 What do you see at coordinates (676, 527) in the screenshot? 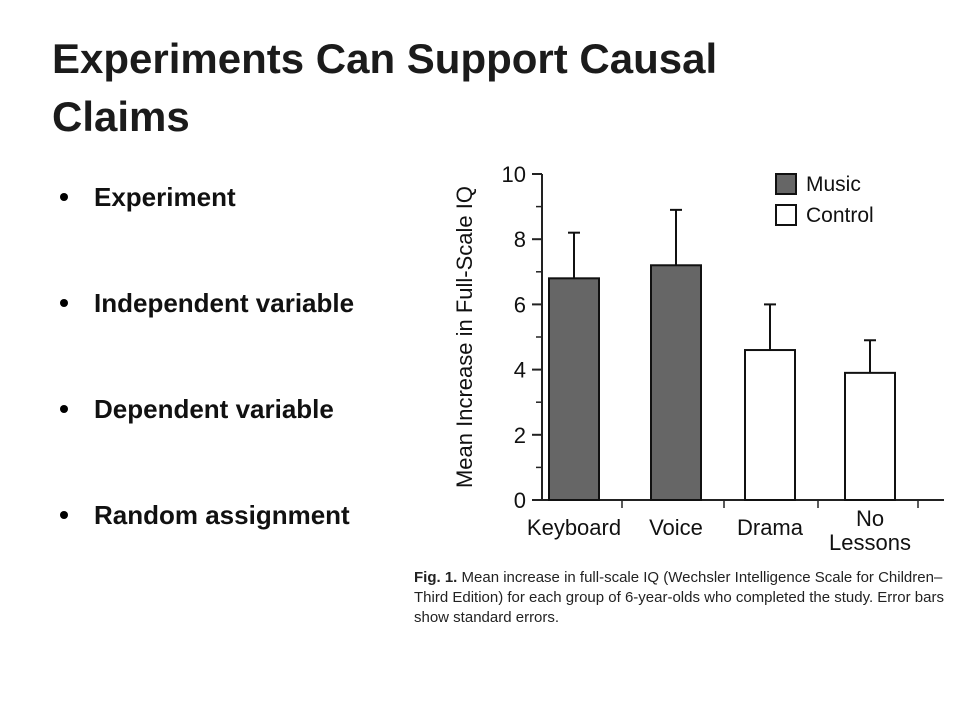
I see `x-tick-label: Voice` at bounding box center [676, 527].